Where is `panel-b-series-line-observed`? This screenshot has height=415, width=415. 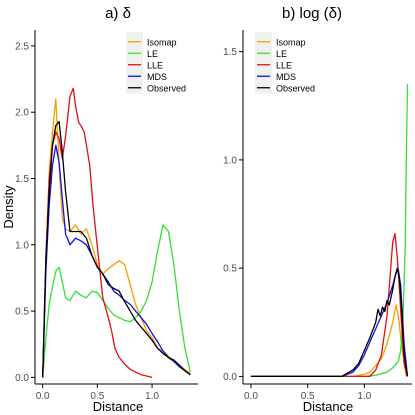 panel-b-series-line-observed is located at coordinates (329, 322).